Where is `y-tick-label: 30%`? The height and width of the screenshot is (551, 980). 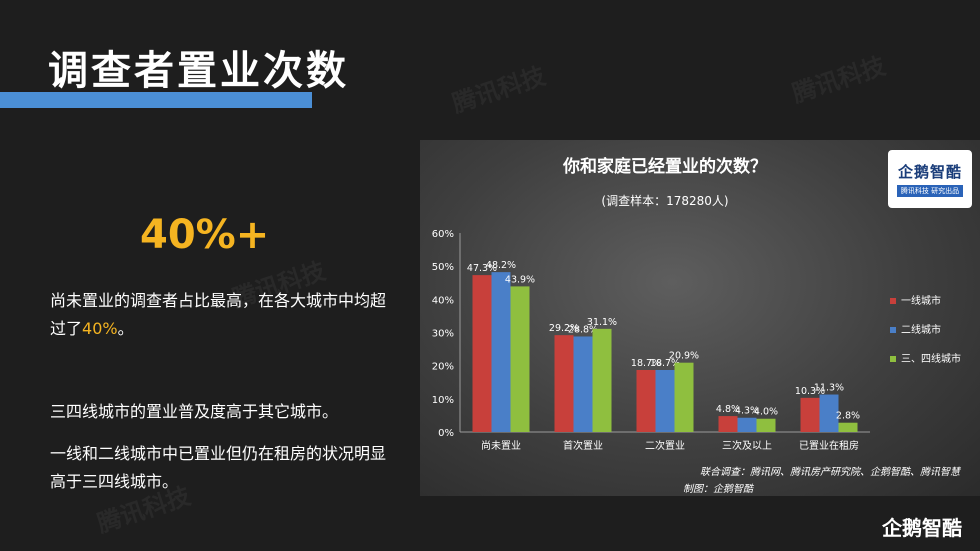
y-tick-label: 30% is located at coordinates (443, 334).